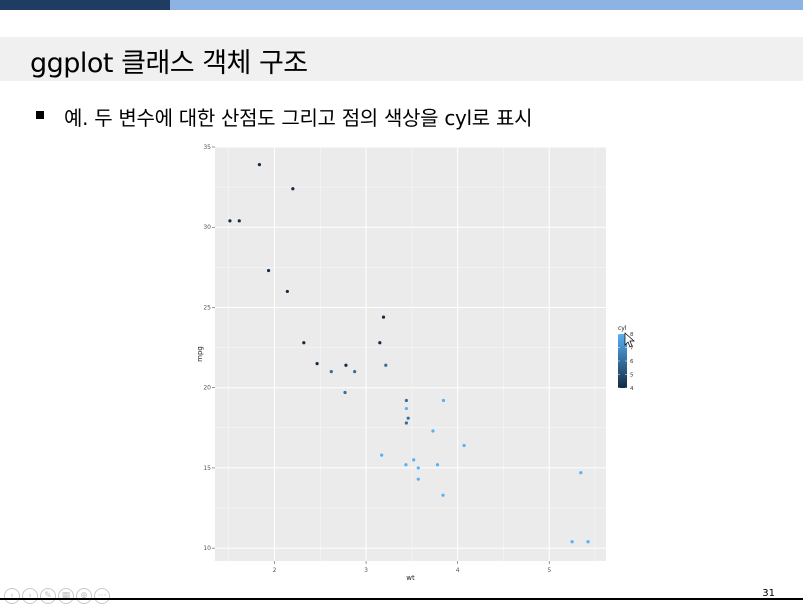 The width and height of the screenshot is (803, 604). What do you see at coordinates (207, 147) in the screenshot?
I see `y-tick-label: 35` at bounding box center [207, 147].